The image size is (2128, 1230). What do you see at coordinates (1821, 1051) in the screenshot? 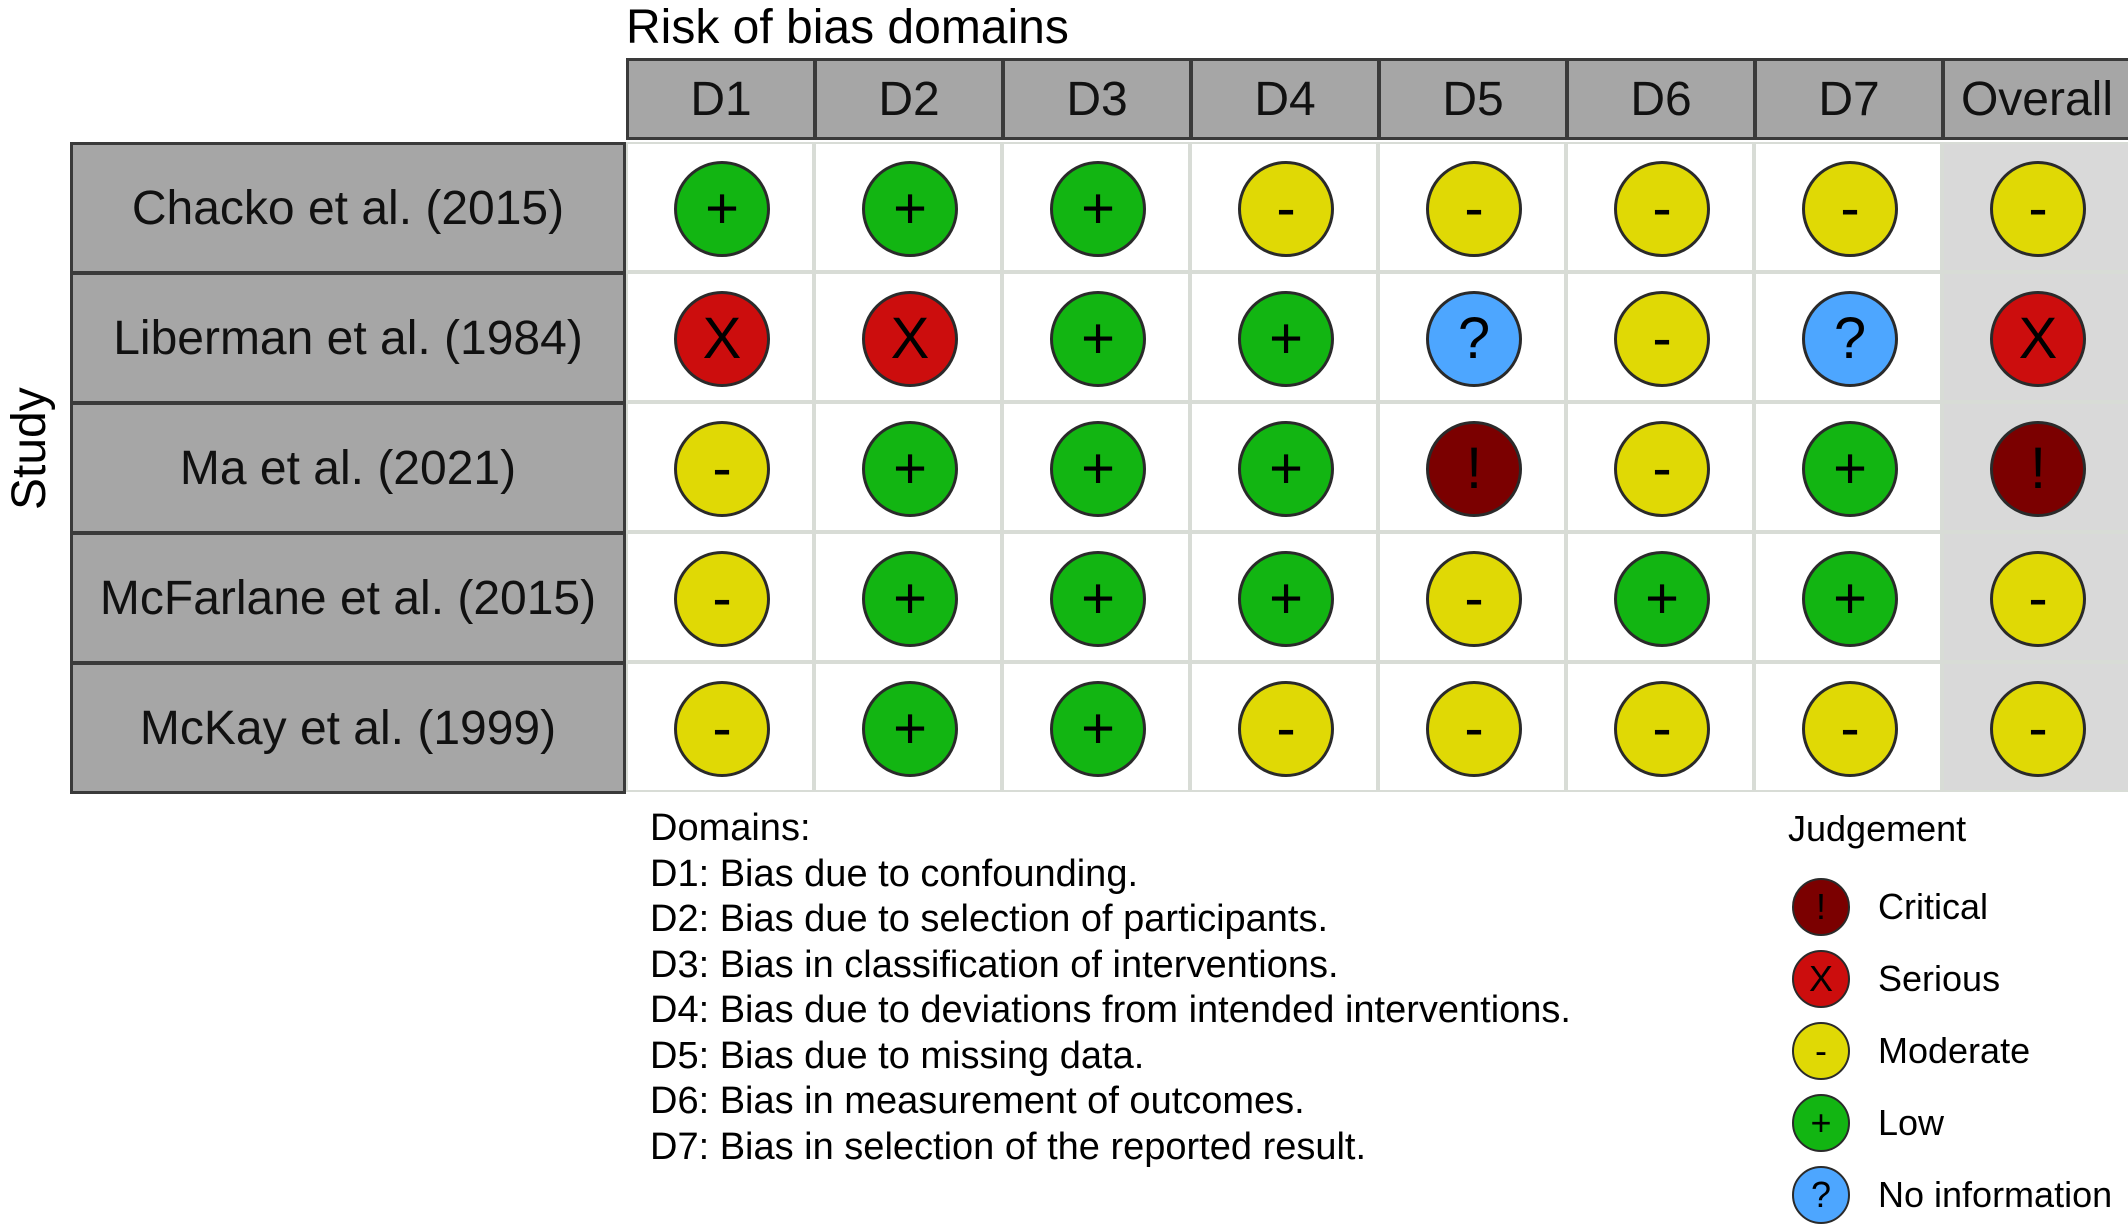
I see `legend-moderate-icon: -` at bounding box center [1821, 1051].